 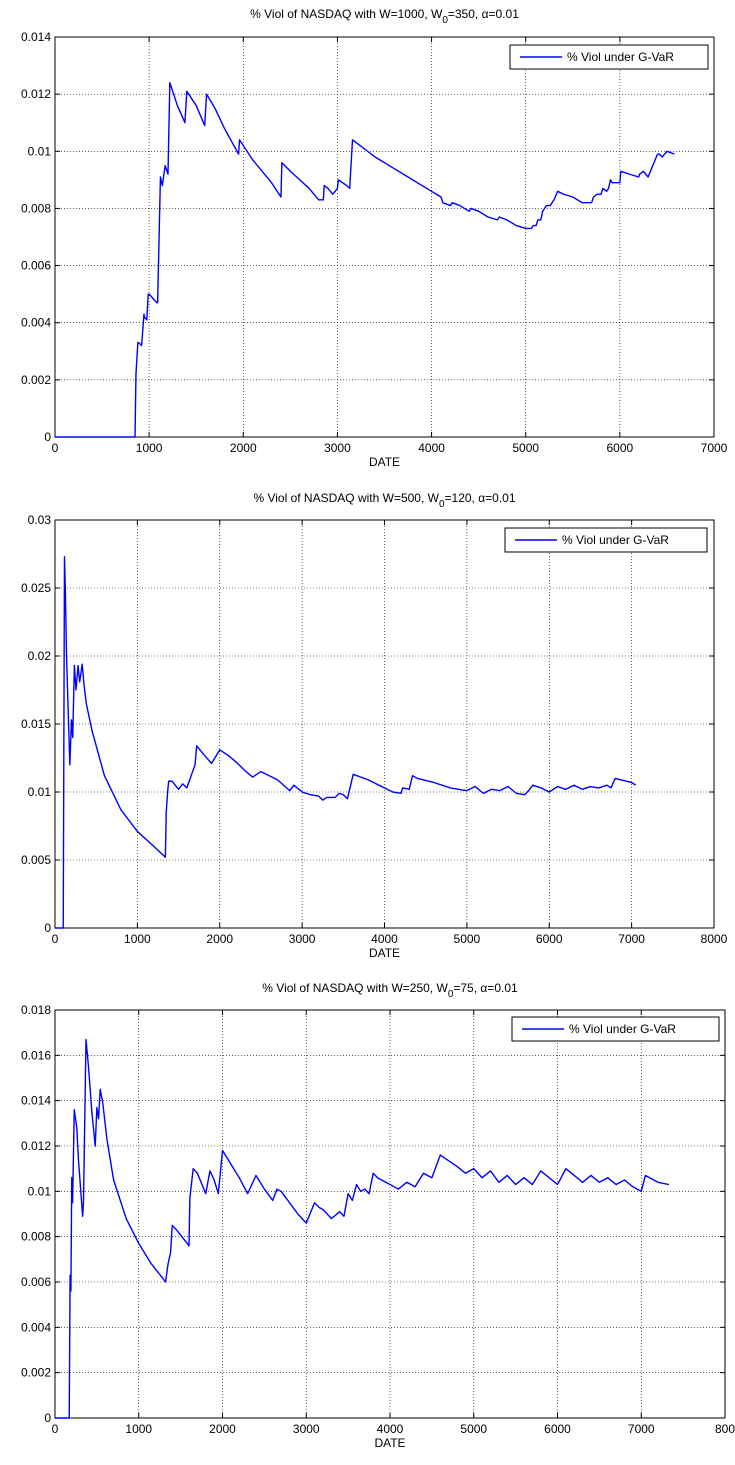 What do you see at coordinates (36, 860) in the screenshot?
I see `y-tick-label: 0.005` at bounding box center [36, 860].